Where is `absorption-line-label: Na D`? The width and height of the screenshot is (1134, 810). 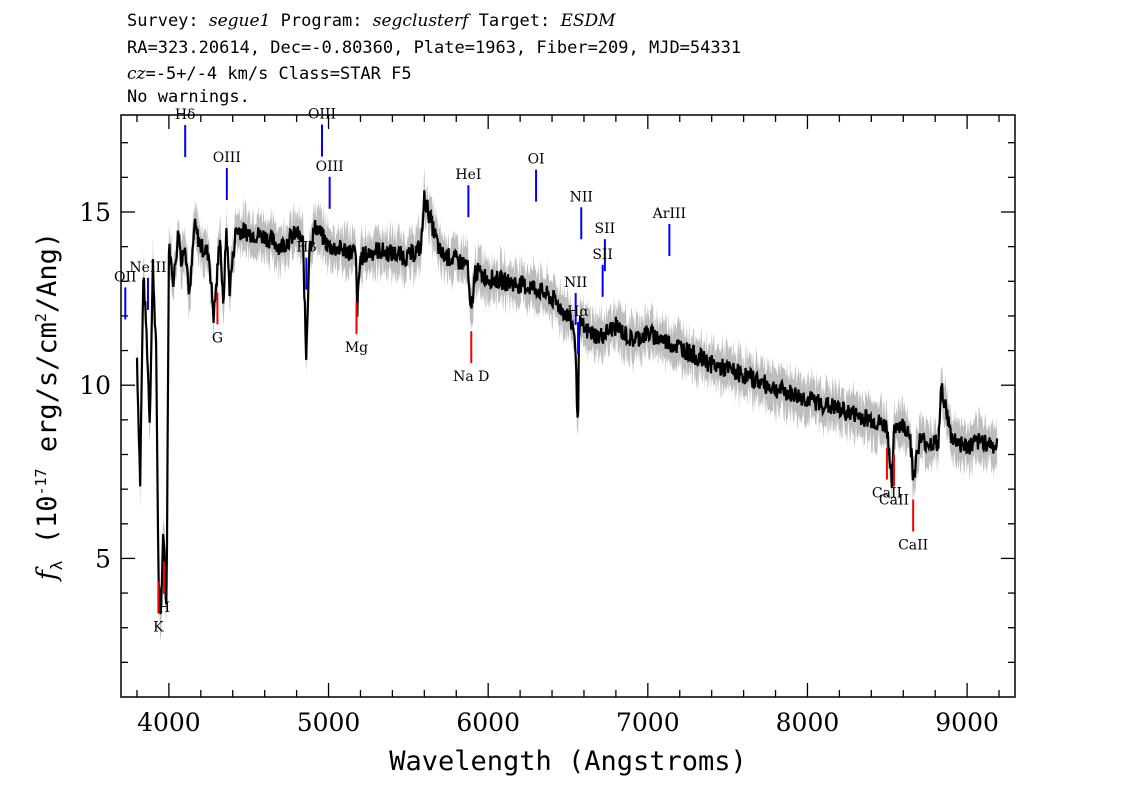
absorption-line-label: Na D is located at coordinates (471, 377).